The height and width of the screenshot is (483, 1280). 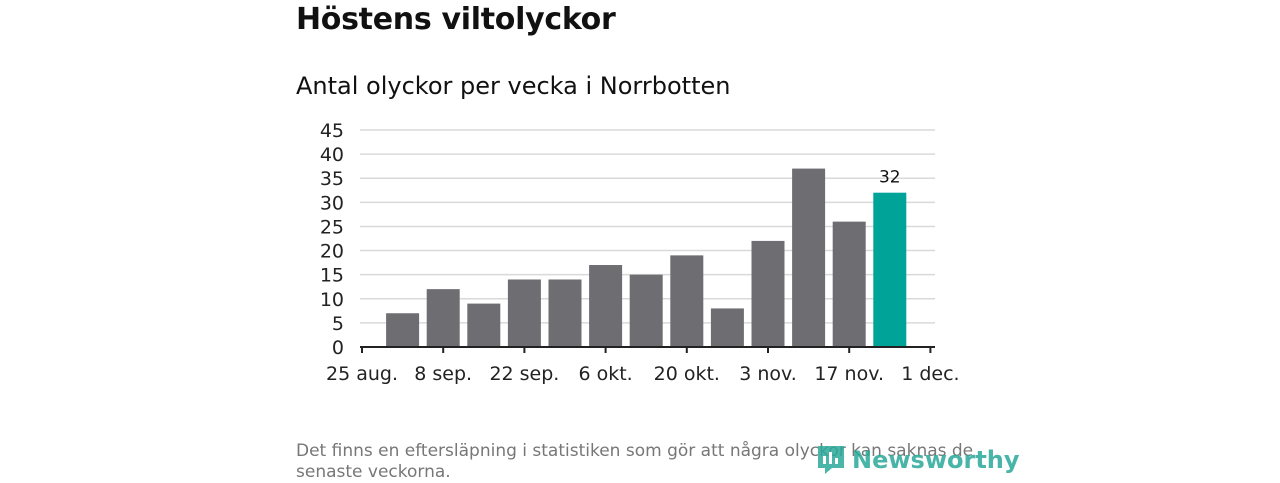 What do you see at coordinates (332, 252) in the screenshot?
I see `y-tick-label: 20` at bounding box center [332, 252].